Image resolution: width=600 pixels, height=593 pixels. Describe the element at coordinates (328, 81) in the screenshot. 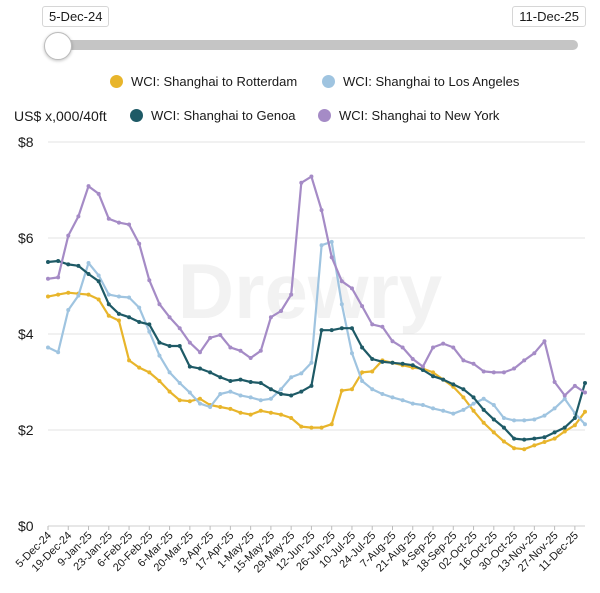

I see `legend-dot-los-angeles` at that location.